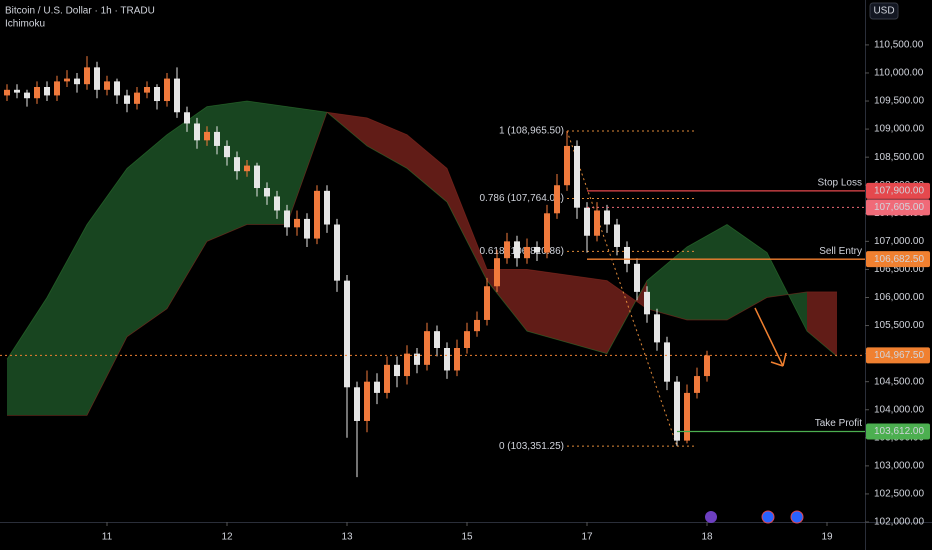 This screenshot has width=932, height=550. I want to click on price-badge-label: 107,900.00, so click(899, 190).